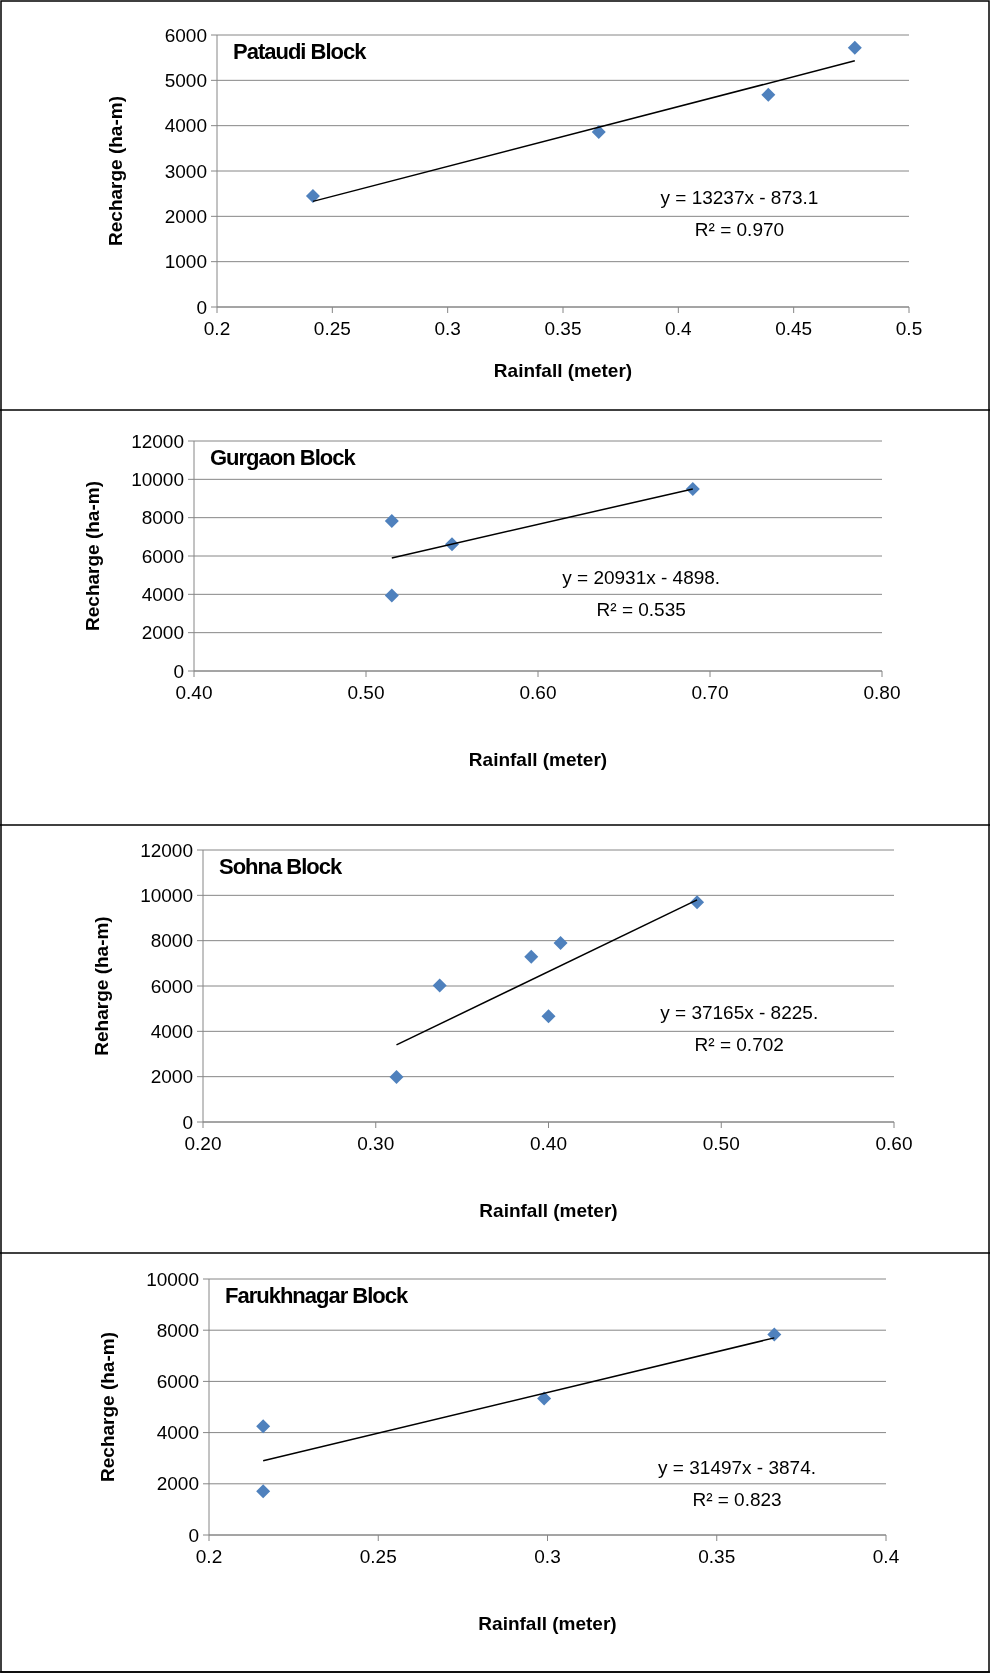  What do you see at coordinates (909, 328) in the screenshot?
I see `x-tick-label: 0.5` at bounding box center [909, 328].